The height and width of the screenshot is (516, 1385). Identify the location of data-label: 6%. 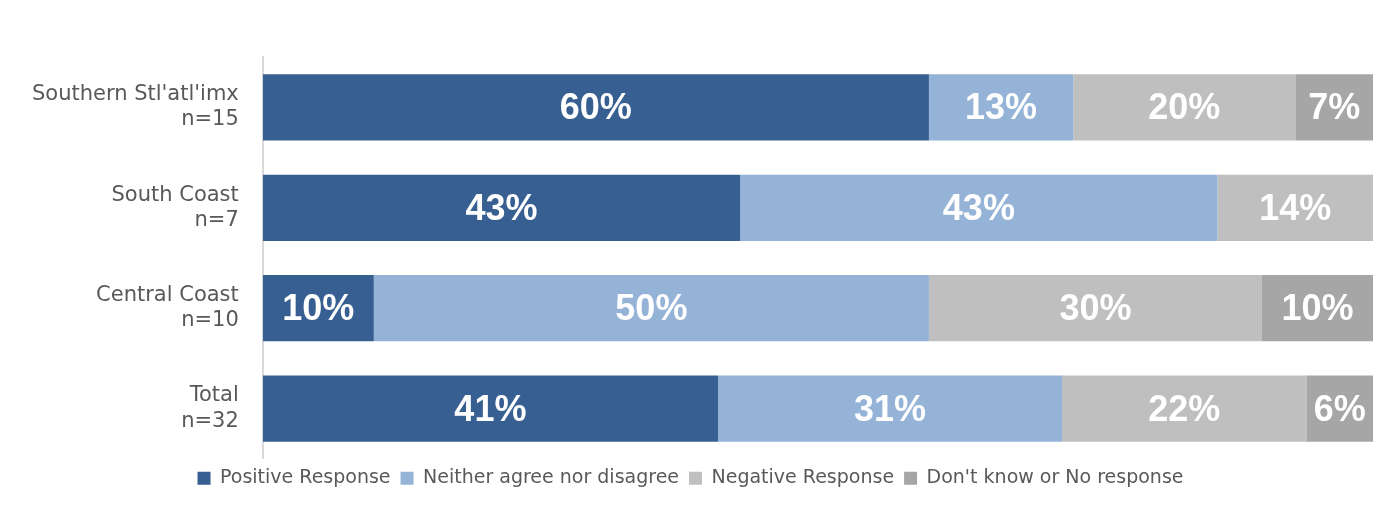
(1339, 408).